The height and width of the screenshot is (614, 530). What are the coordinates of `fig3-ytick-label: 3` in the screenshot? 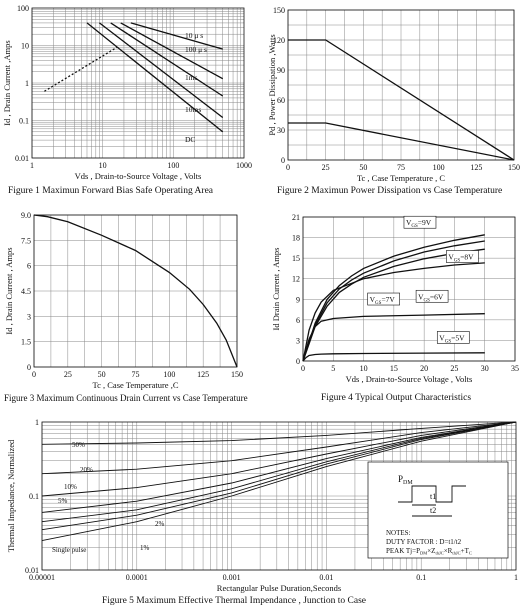 It's located at (29, 316).